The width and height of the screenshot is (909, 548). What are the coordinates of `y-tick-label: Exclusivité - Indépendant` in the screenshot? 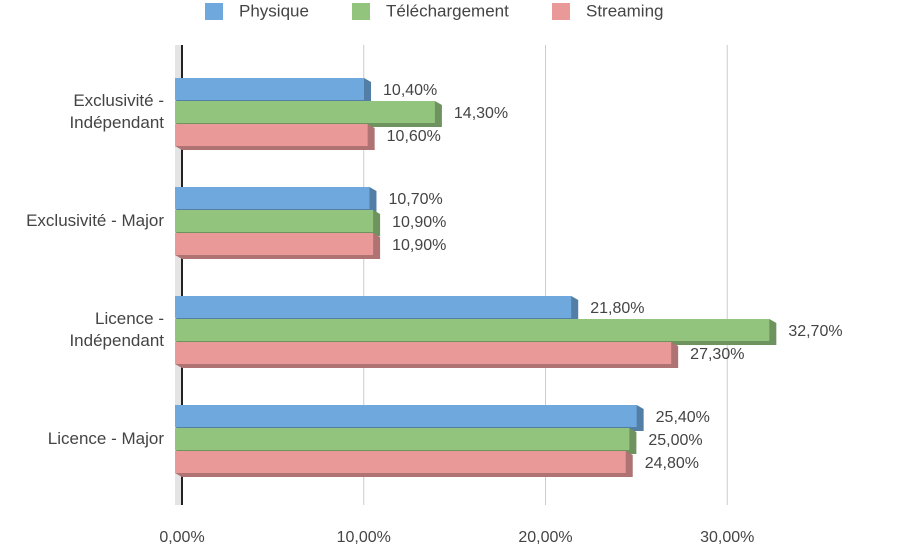 It's located at (116, 111).